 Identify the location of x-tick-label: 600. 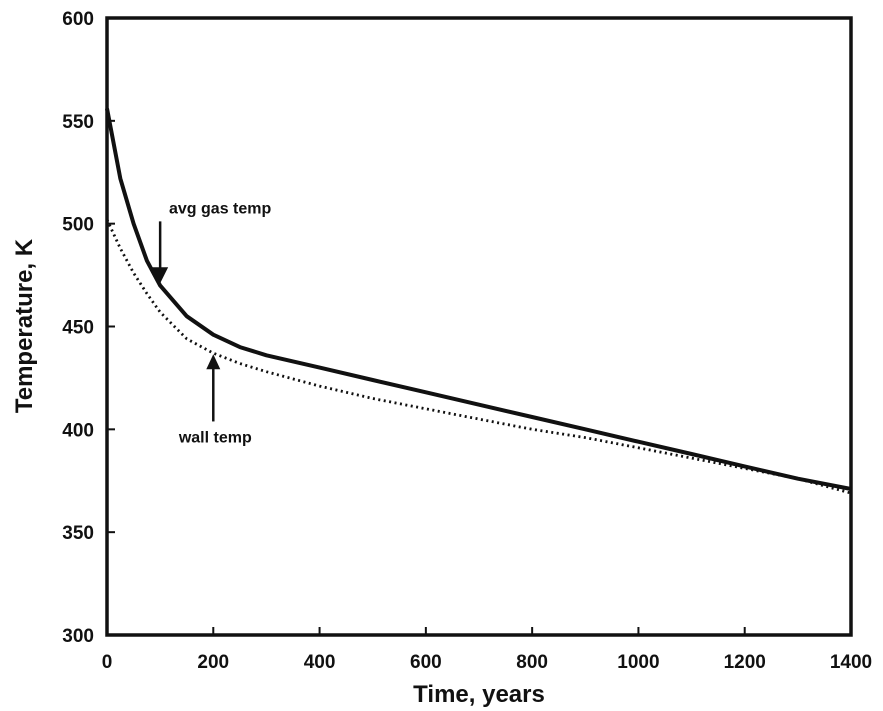
(426, 662).